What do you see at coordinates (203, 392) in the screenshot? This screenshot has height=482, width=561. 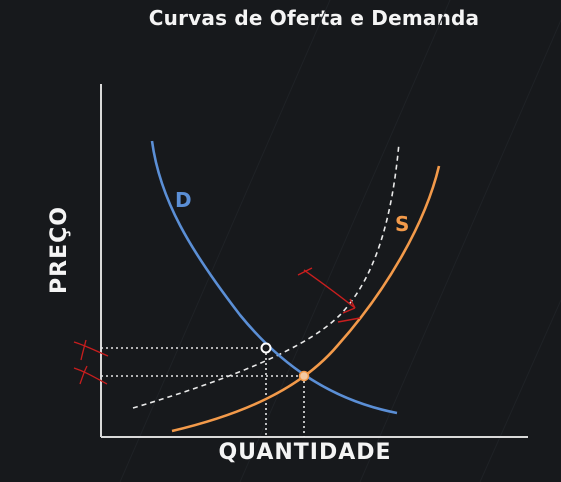 I see `guide-lines` at bounding box center [203, 392].